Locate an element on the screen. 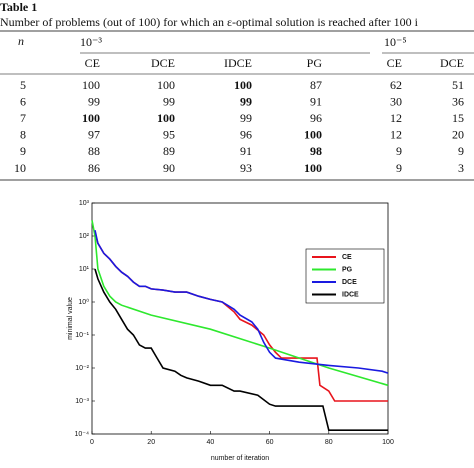 Image resolution: width=474 pixels, height=468 pixels. cell: 30 is located at coordinates (396, 101).